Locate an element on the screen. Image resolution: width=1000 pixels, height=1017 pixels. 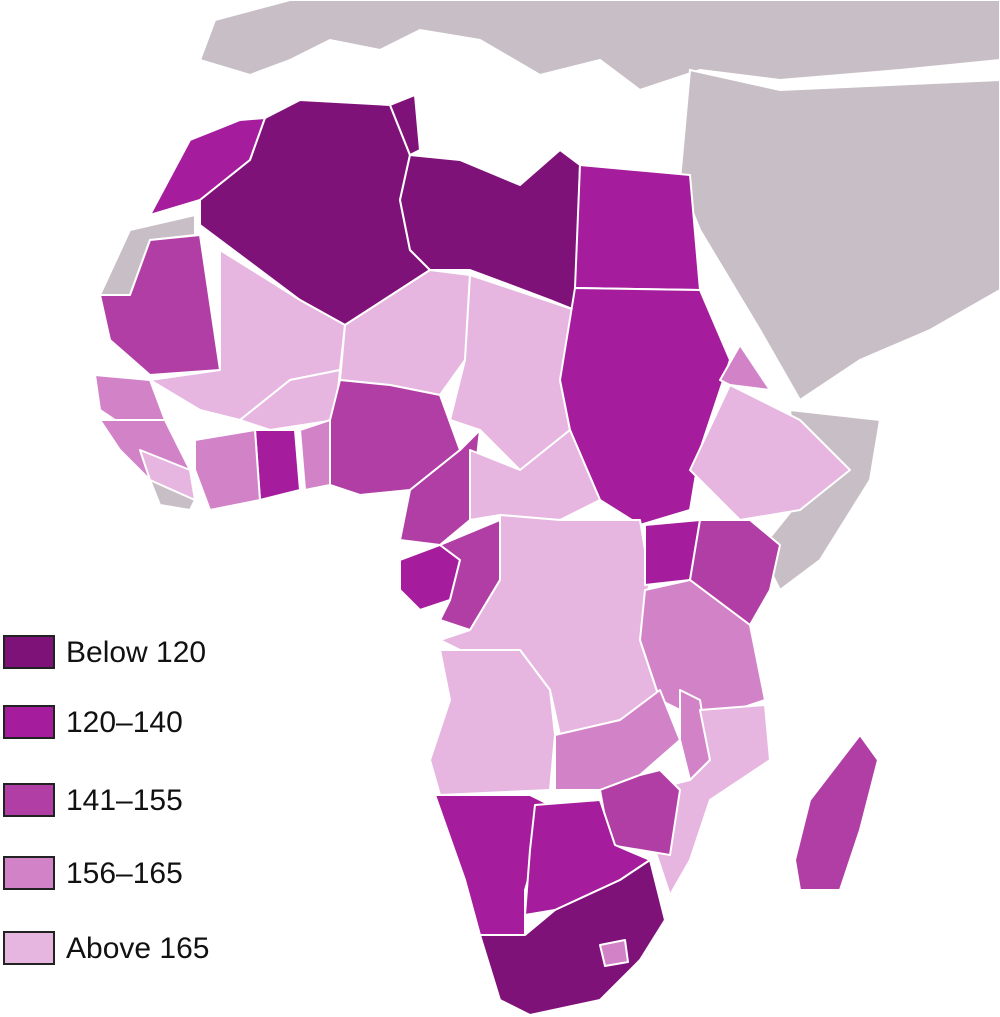
legend: Below 120 120–140 141–155 156–165 Above 165 is located at coordinates (106, 800).